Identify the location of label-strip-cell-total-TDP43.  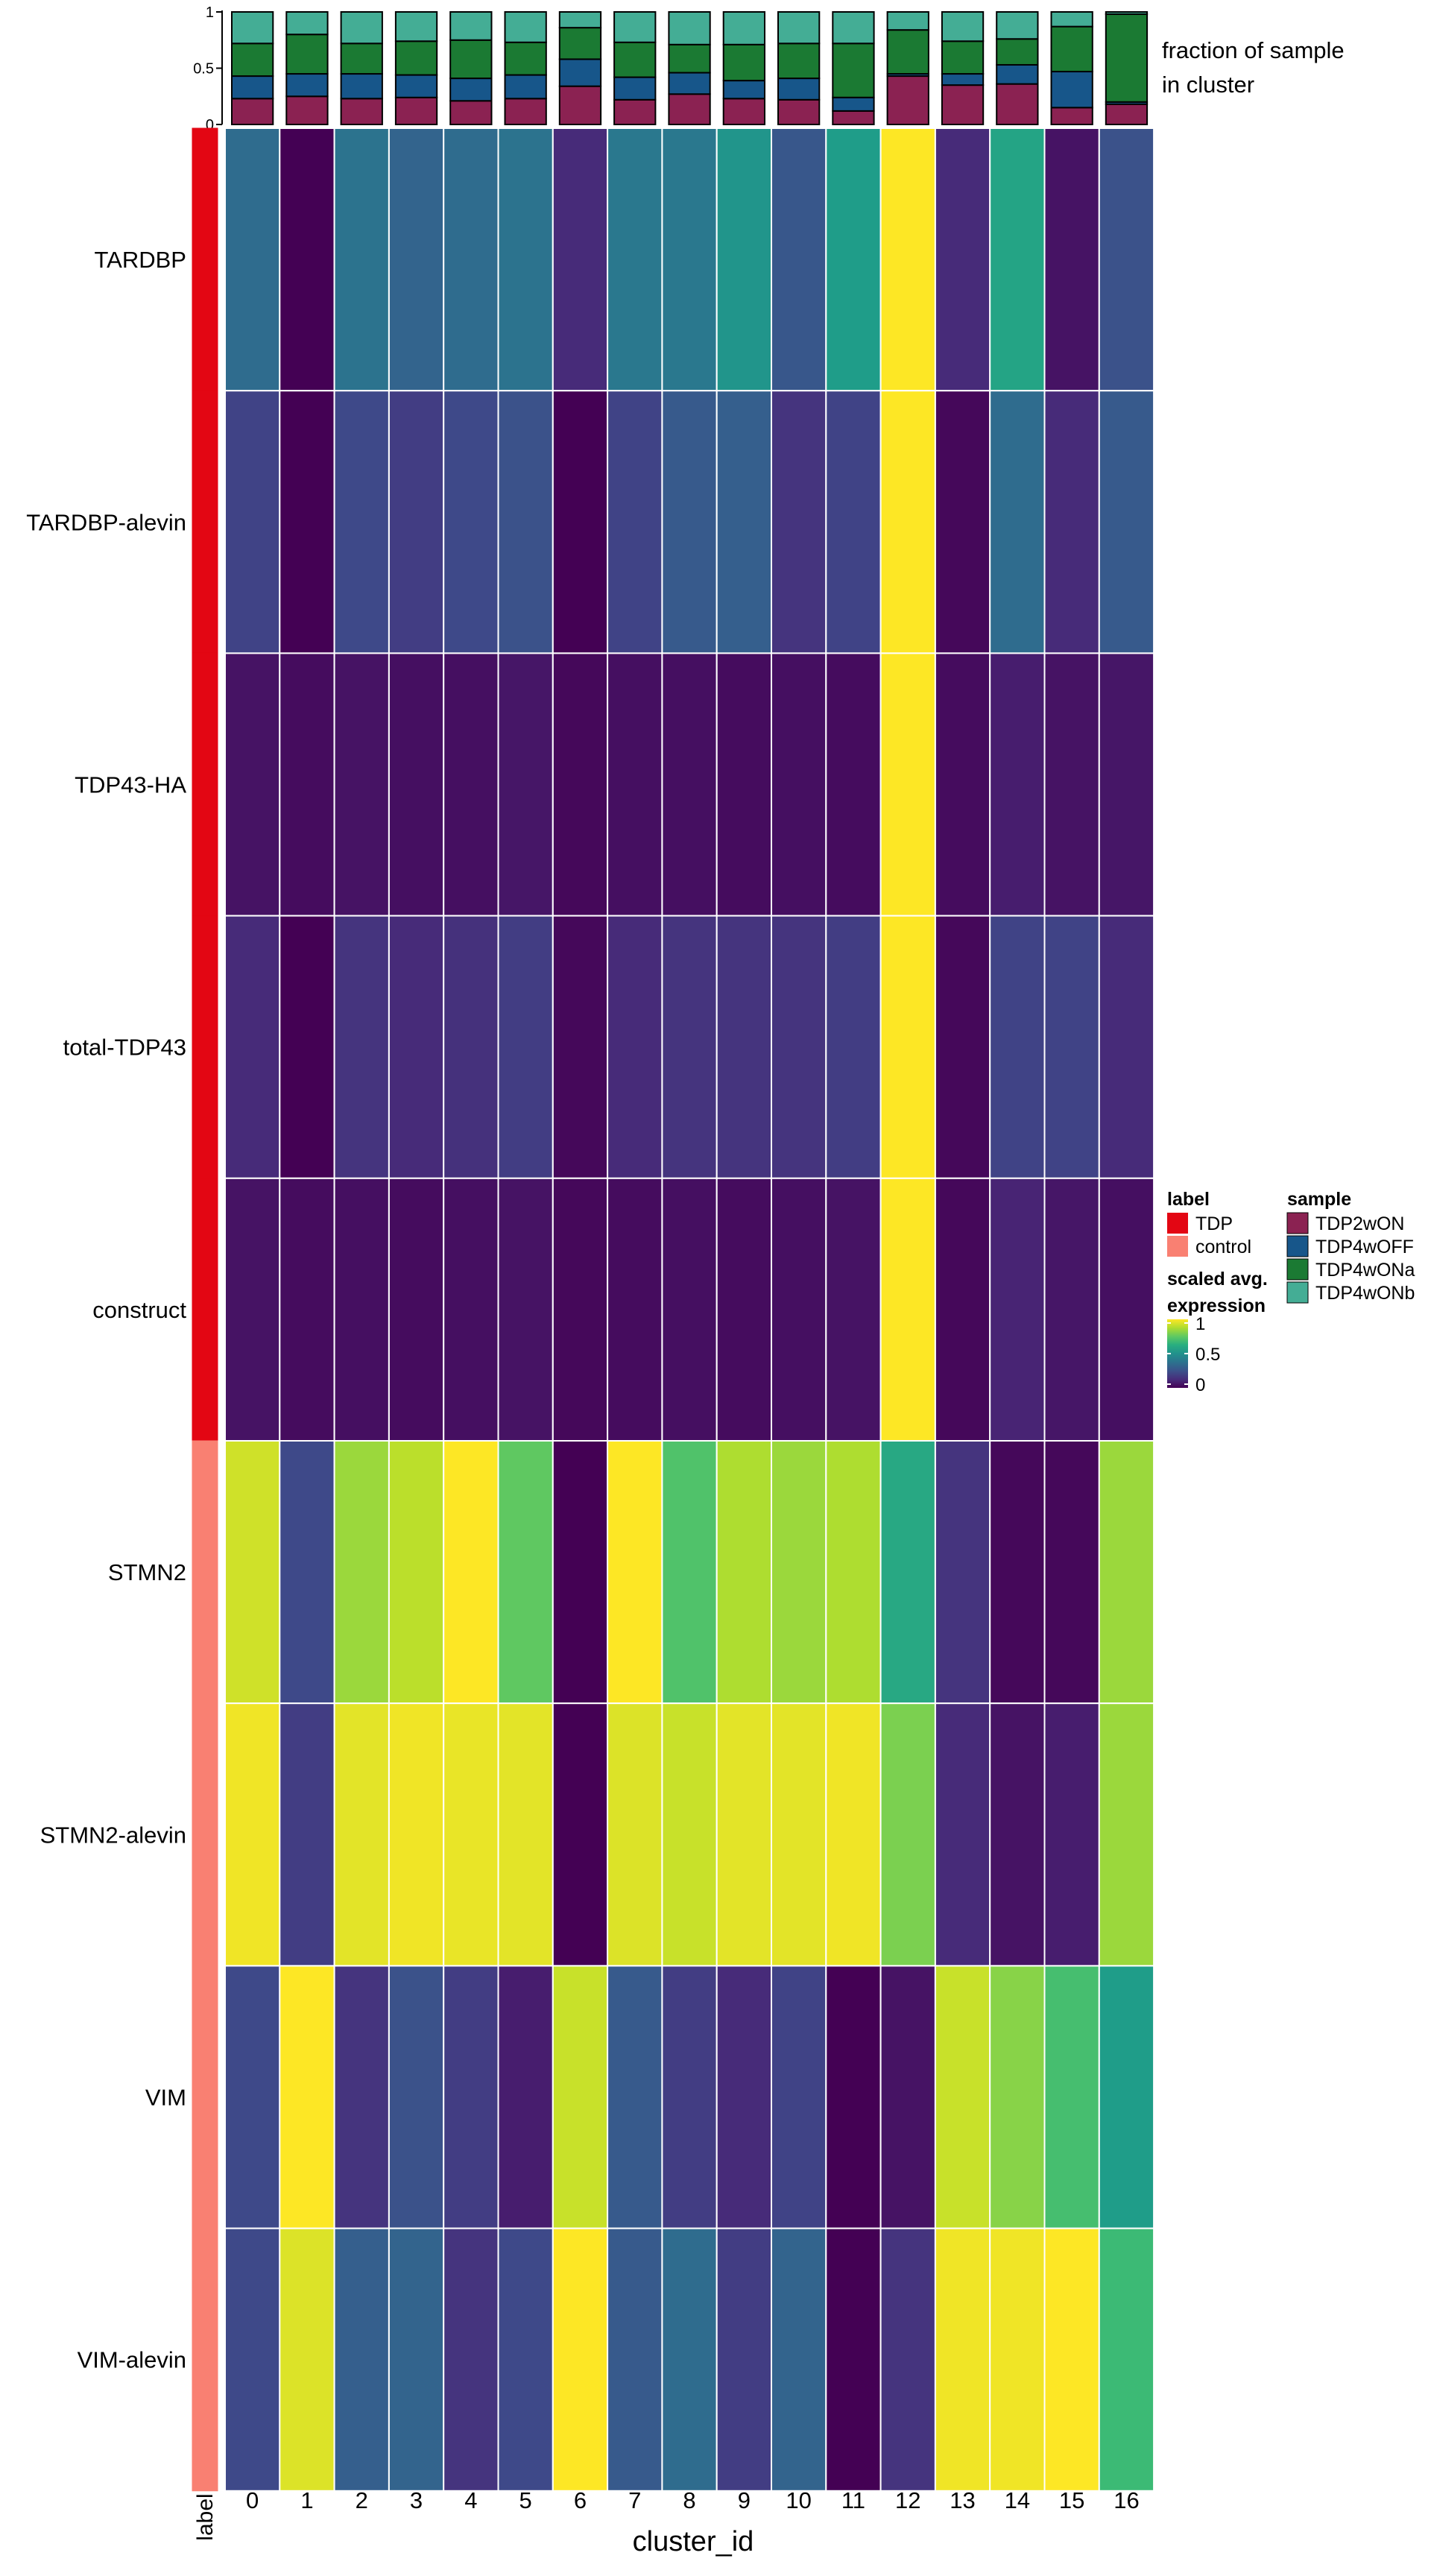
(205, 1047).